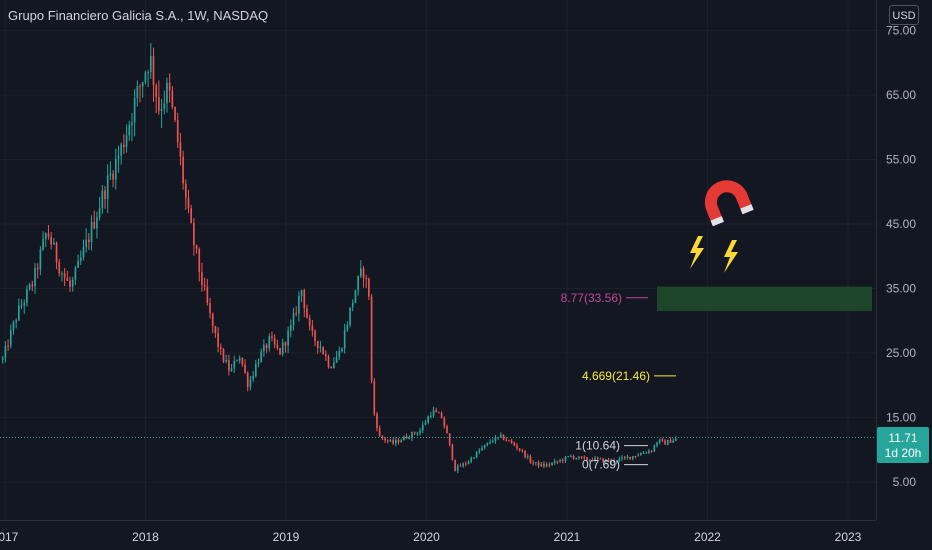 This screenshot has width=932, height=550. I want to click on time-tick-label: 2021, so click(567, 537).